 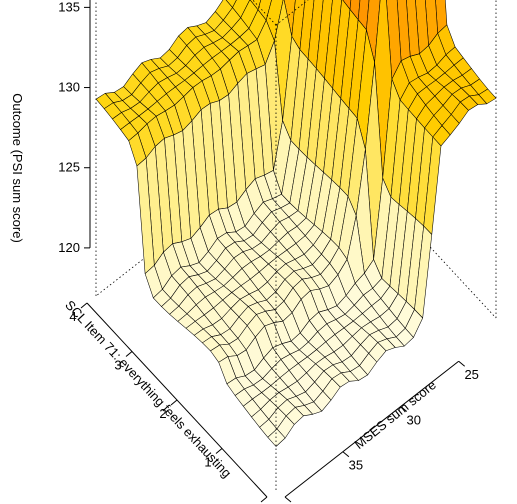 I want to click on z-tick-label: 135, so click(x=69, y=7).